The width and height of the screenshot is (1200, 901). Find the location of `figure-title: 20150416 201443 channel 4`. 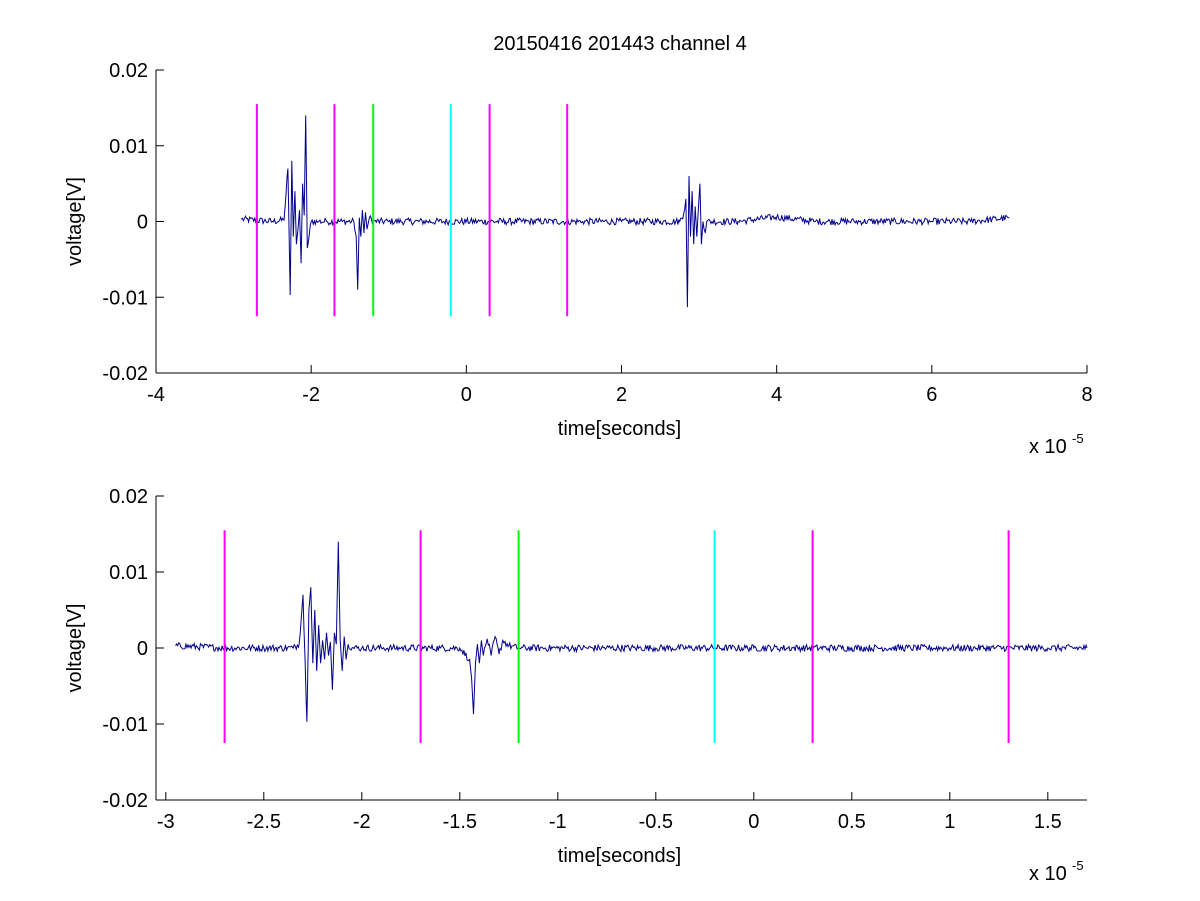

figure-title: 20150416 201443 channel 4 is located at coordinates (620, 44).